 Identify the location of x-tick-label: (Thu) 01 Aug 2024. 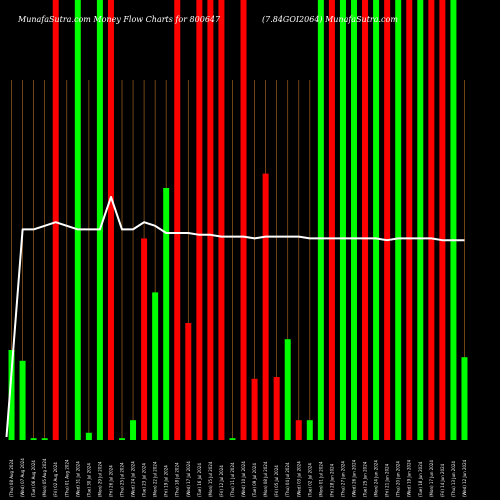
(66, 478).